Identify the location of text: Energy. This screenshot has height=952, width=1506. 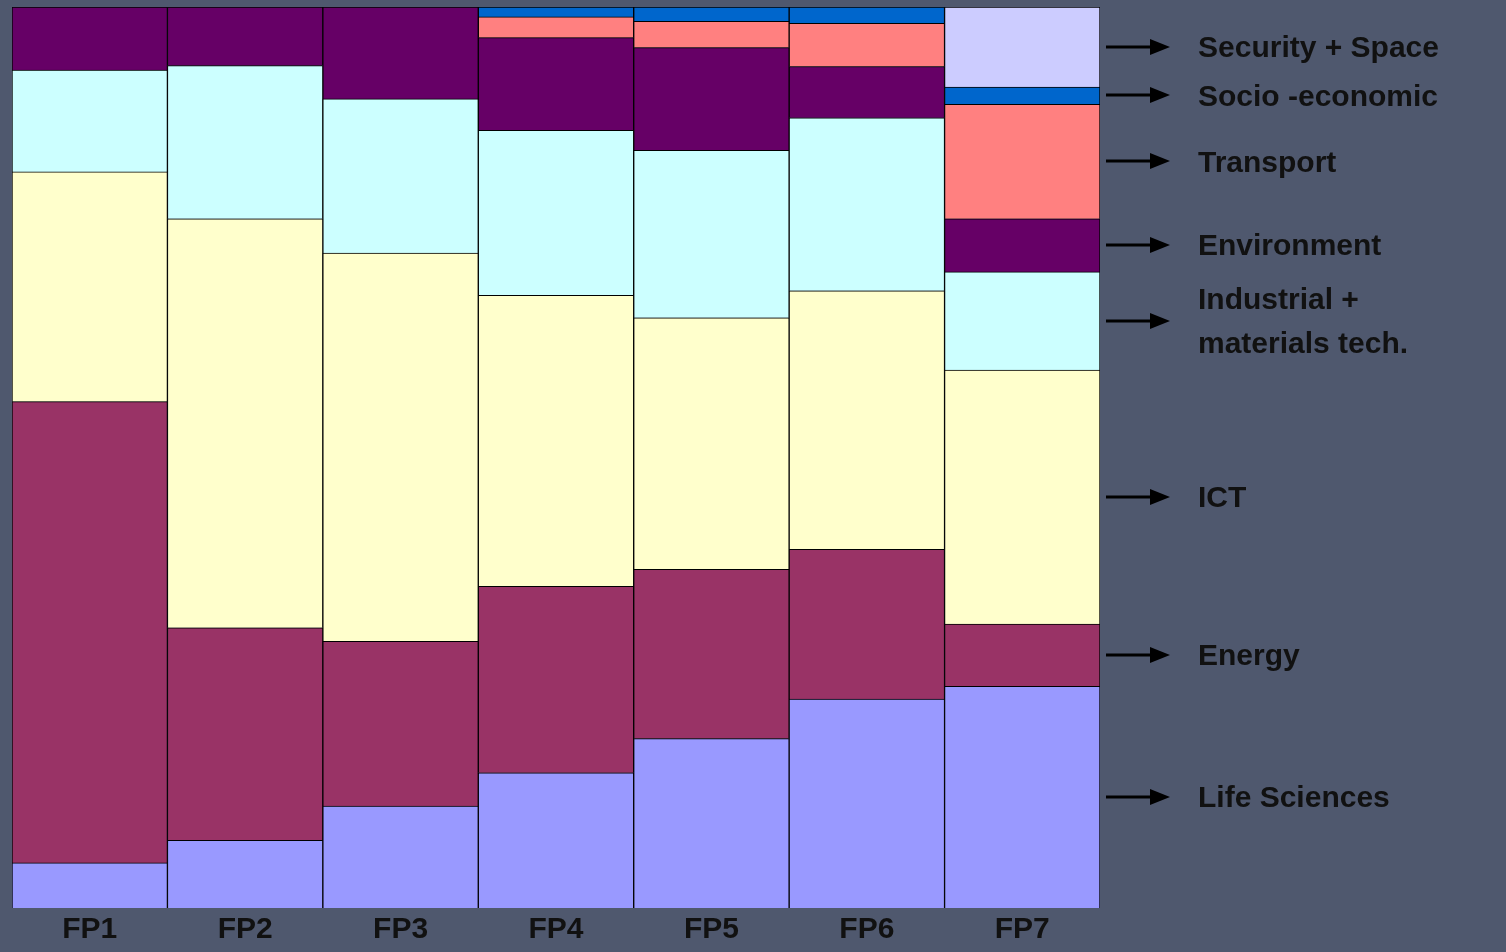
(1249, 655).